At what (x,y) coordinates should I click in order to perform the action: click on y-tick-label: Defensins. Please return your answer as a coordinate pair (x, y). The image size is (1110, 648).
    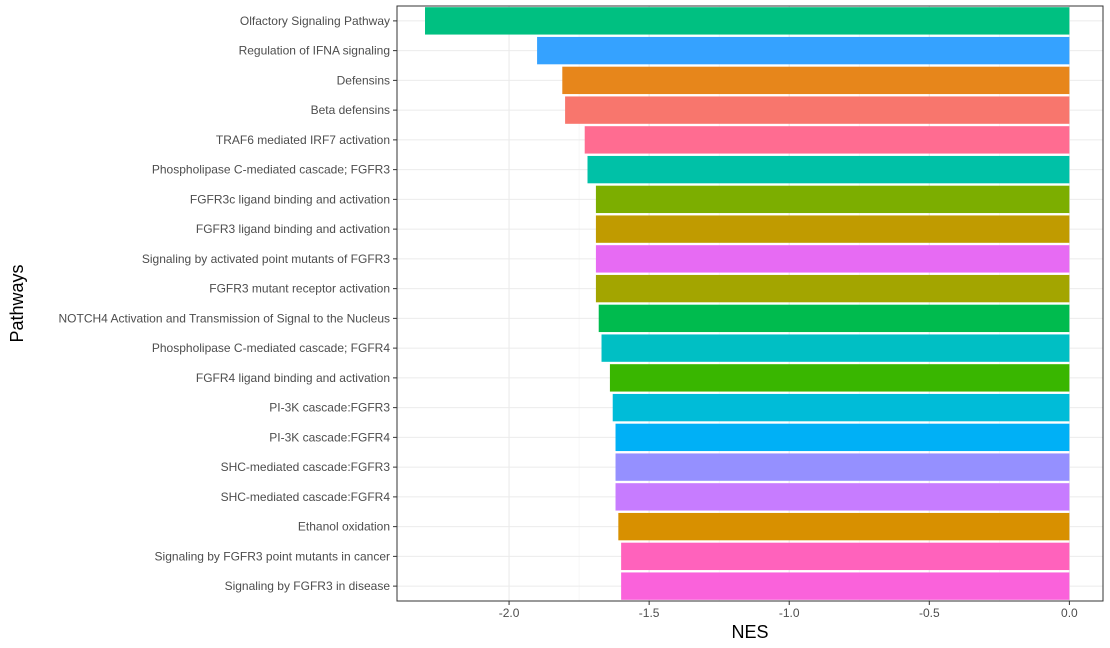
    Looking at the image, I should click on (363, 80).